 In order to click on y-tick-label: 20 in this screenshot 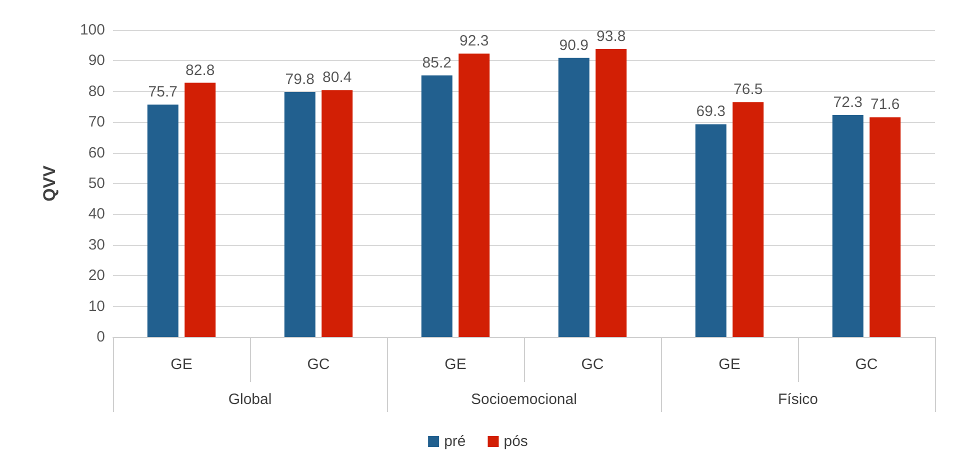, I will do `click(96, 275)`.